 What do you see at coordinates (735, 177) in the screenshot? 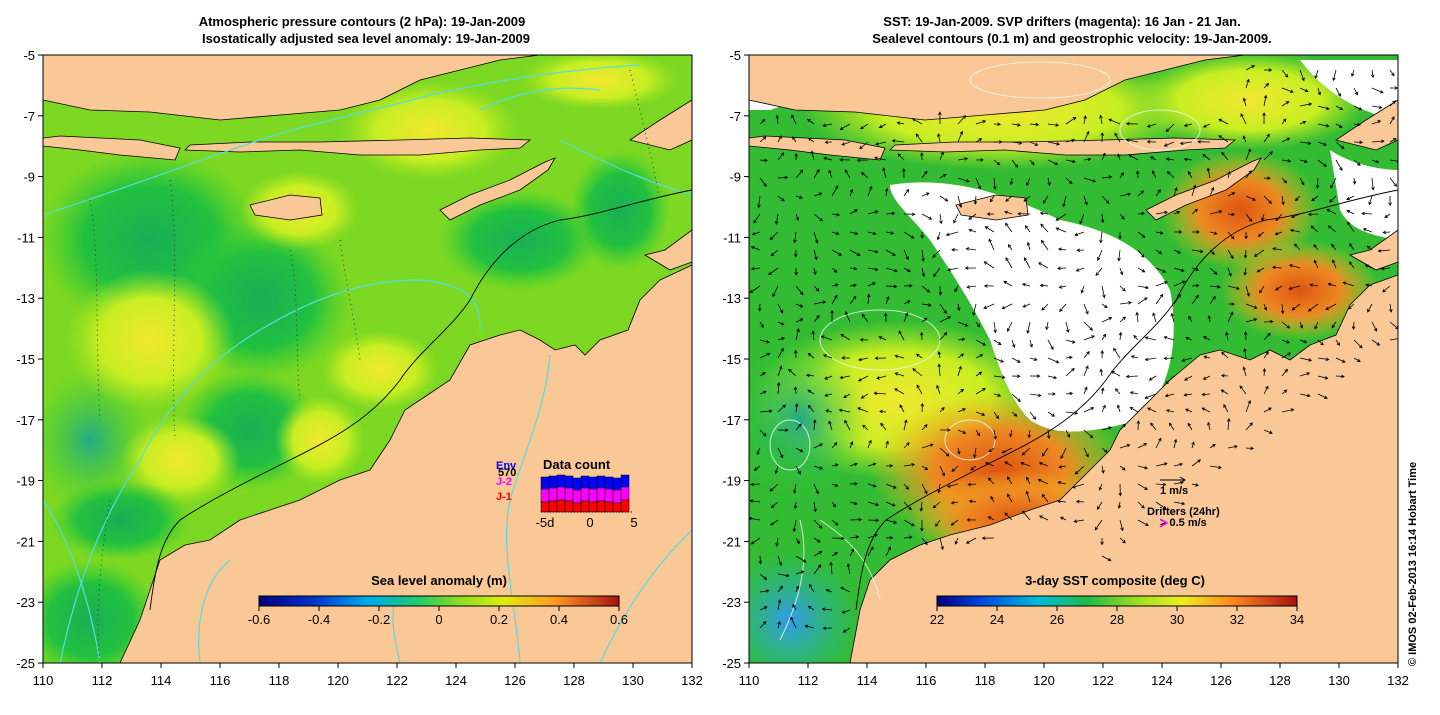
I see `right-y-tick-label: -9` at bounding box center [735, 177].